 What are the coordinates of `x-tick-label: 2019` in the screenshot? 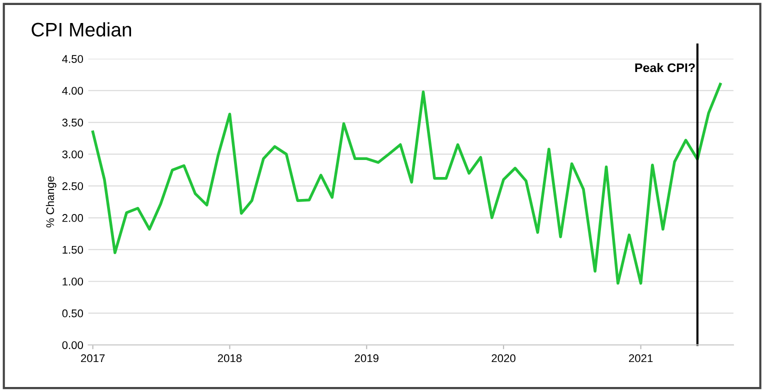 It's located at (366, 358).